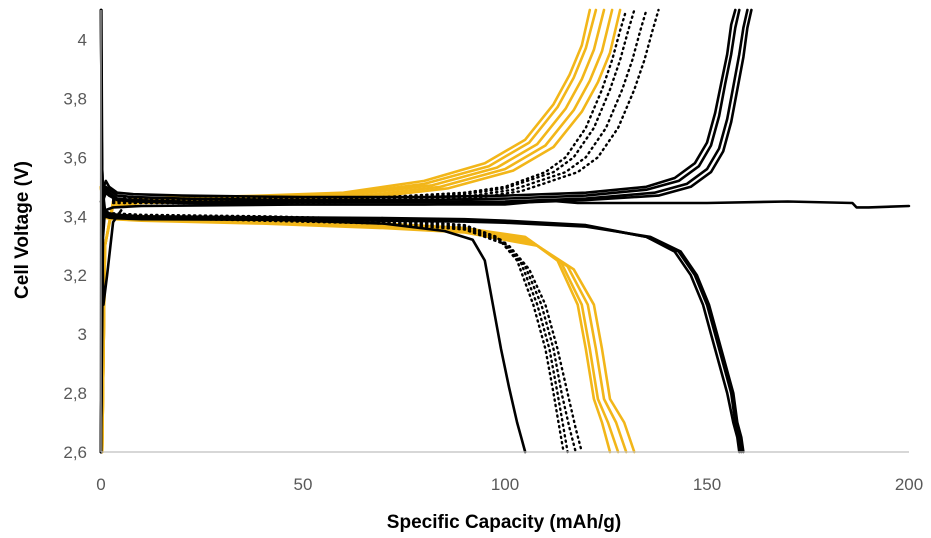 Image resolution: width=931 pixels, height=538 pixels. Describe the element at coordinates (100, 484) in the screenshot. I see `x-tick-label: 0` at that location.